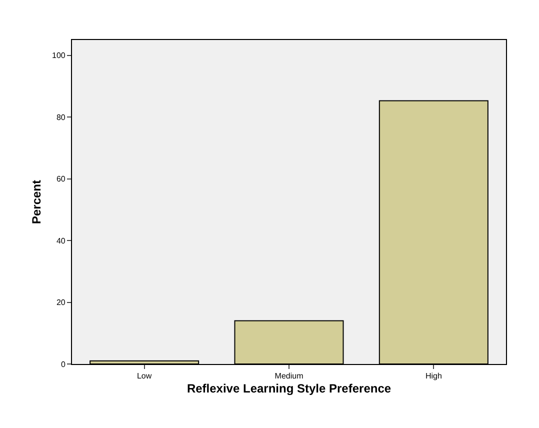 The height and width of the screenshot is (428, 539). I want to click on y-tick-label: 60, so click(61, 179).